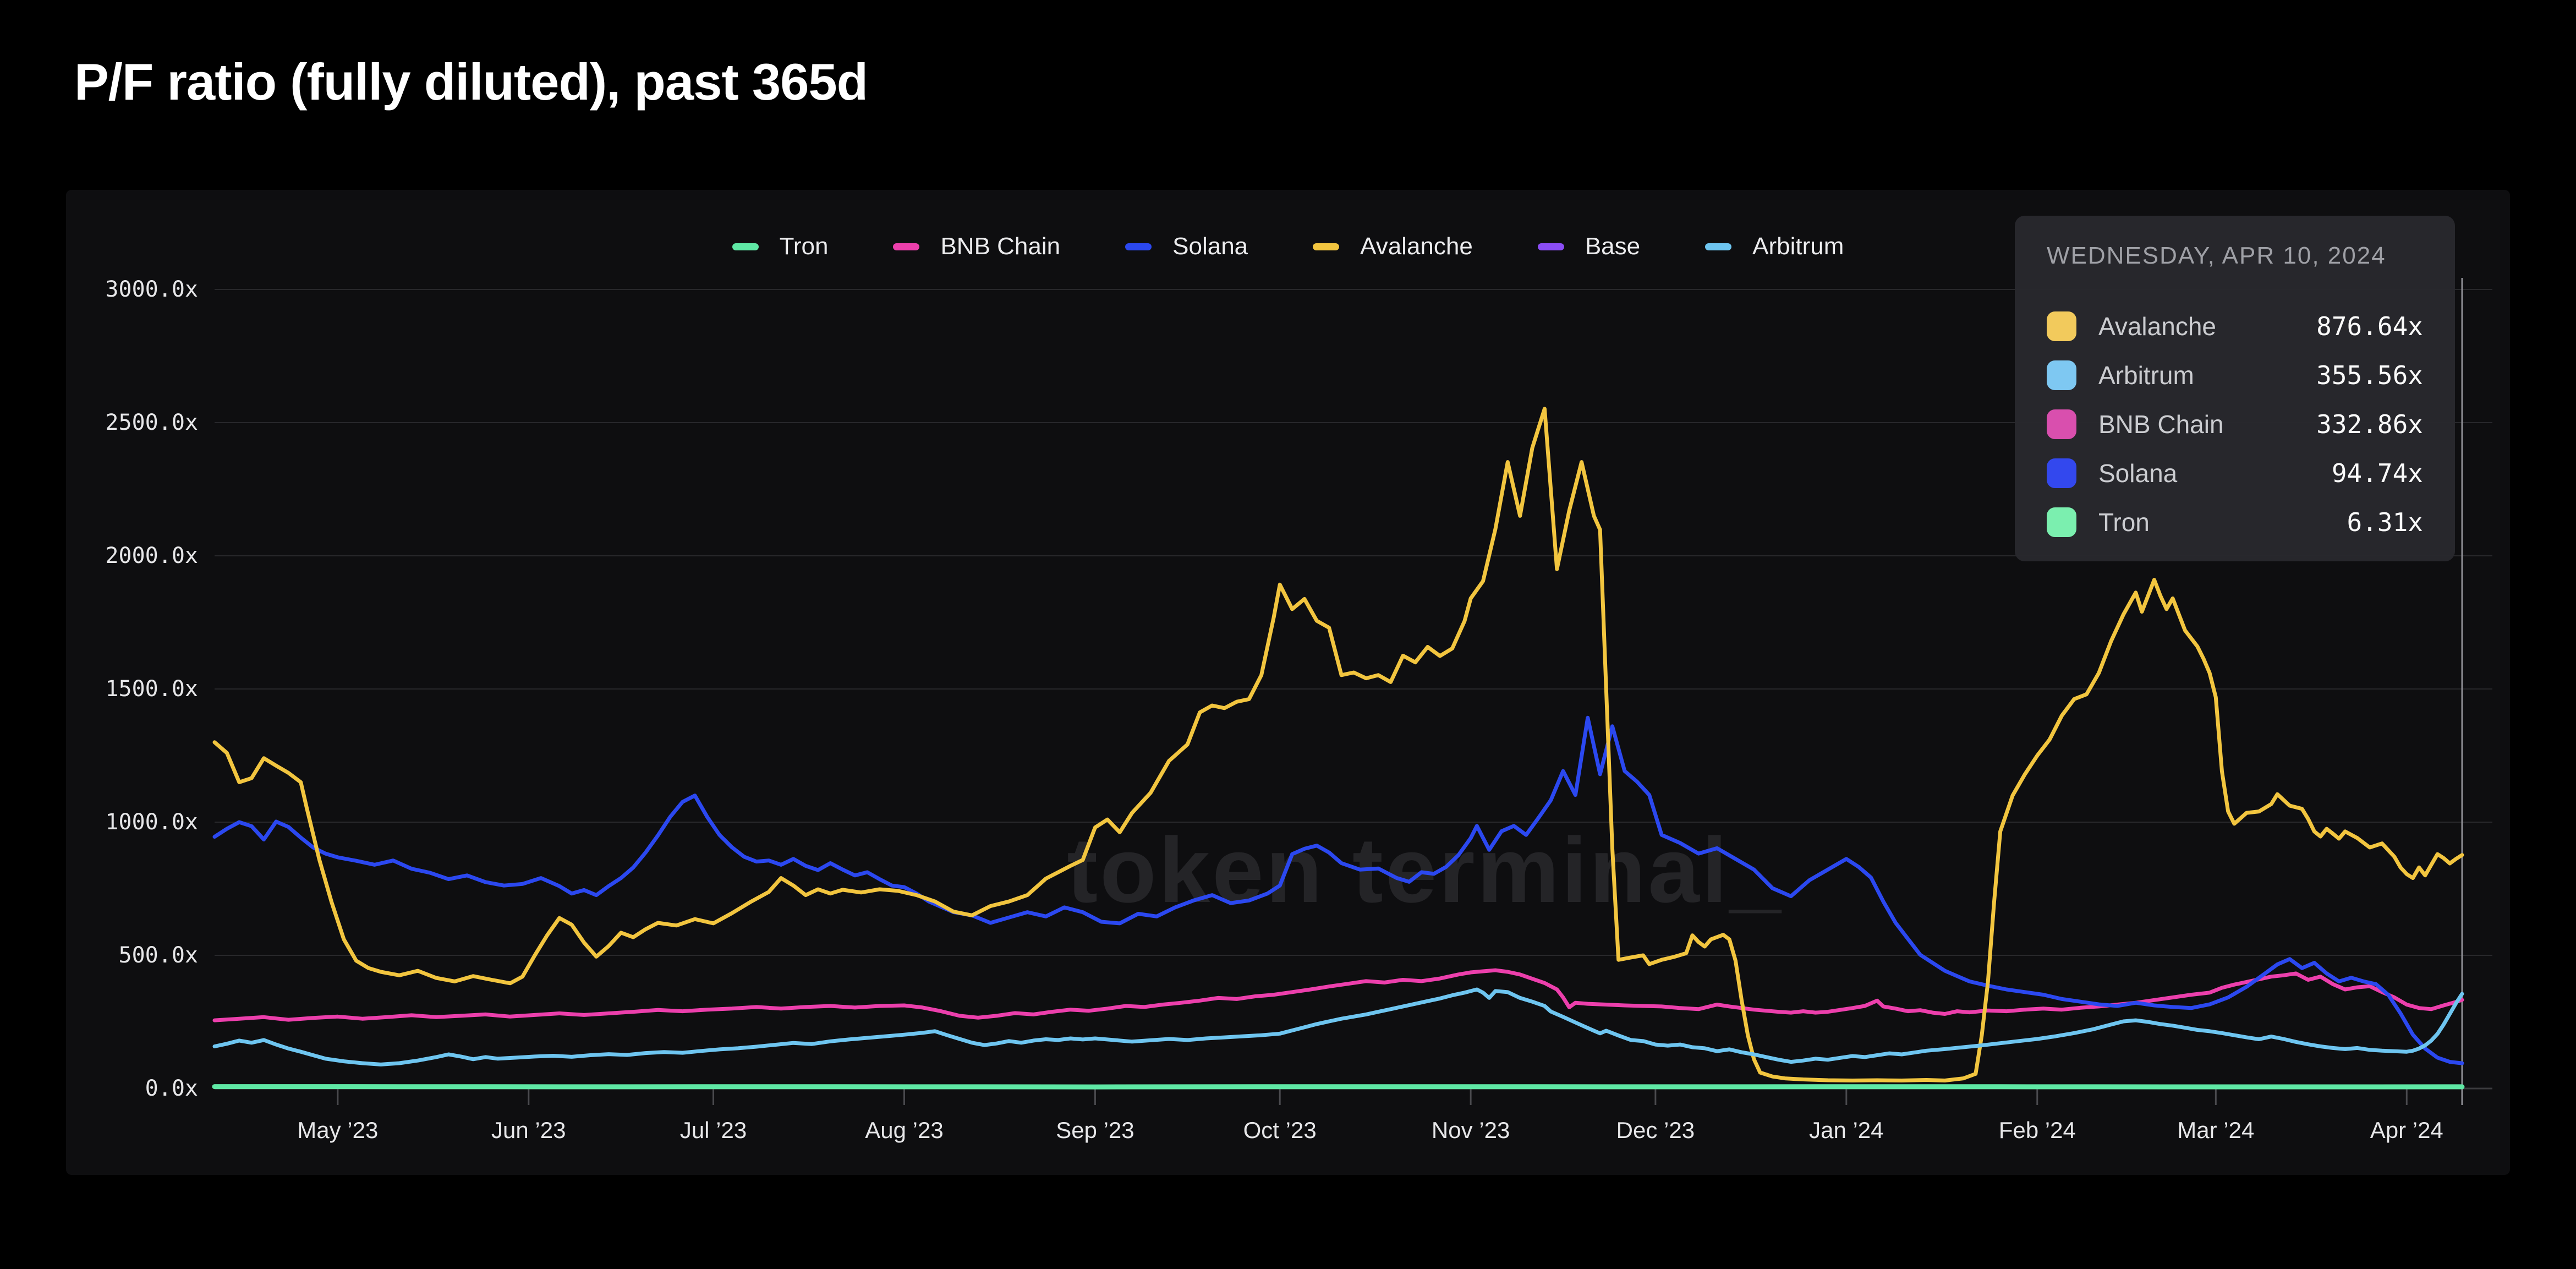 Image resolution: width=2576 pixels, height=1269 pixels. What do you see at coordinates (905, 1130) in the screenshot?
I see `x-tick-label: Aug ’23` at bounding box center [905, 1130].